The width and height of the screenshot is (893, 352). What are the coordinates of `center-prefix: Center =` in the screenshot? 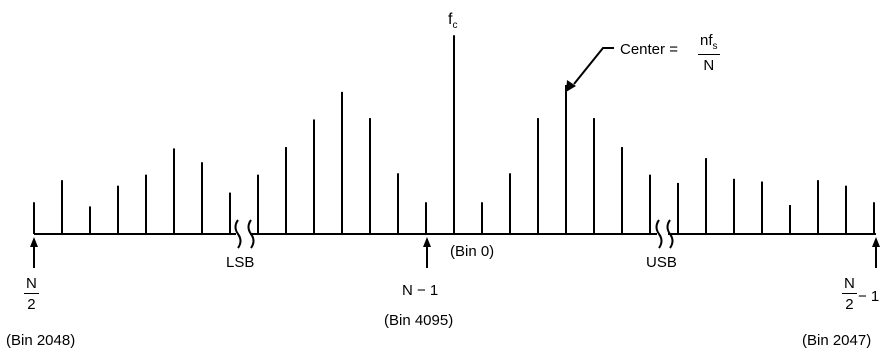 It's located at (649, 49).